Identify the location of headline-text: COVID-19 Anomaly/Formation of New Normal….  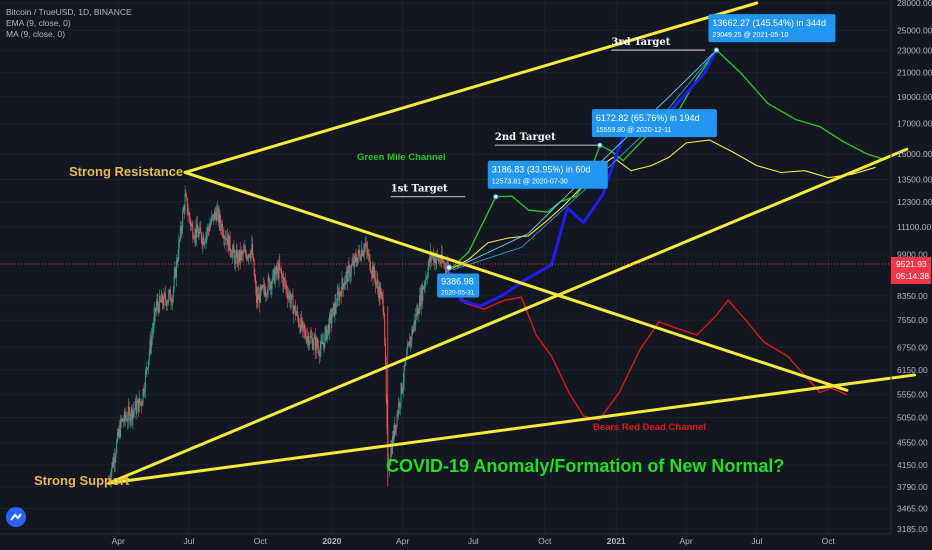
(585, 466).